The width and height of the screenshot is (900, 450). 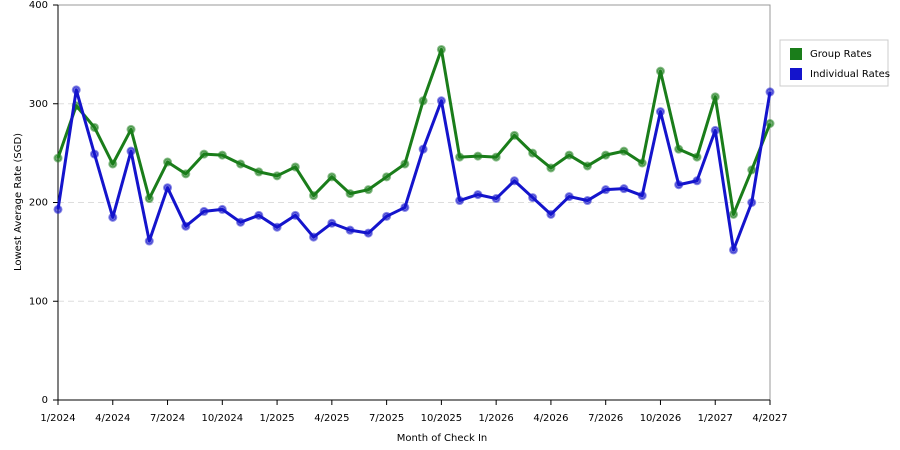 What do you see at coordinates (496, 418) in the screenshot?
I see `x-tick-label: 1/2026` at bounding box center [496, 418].